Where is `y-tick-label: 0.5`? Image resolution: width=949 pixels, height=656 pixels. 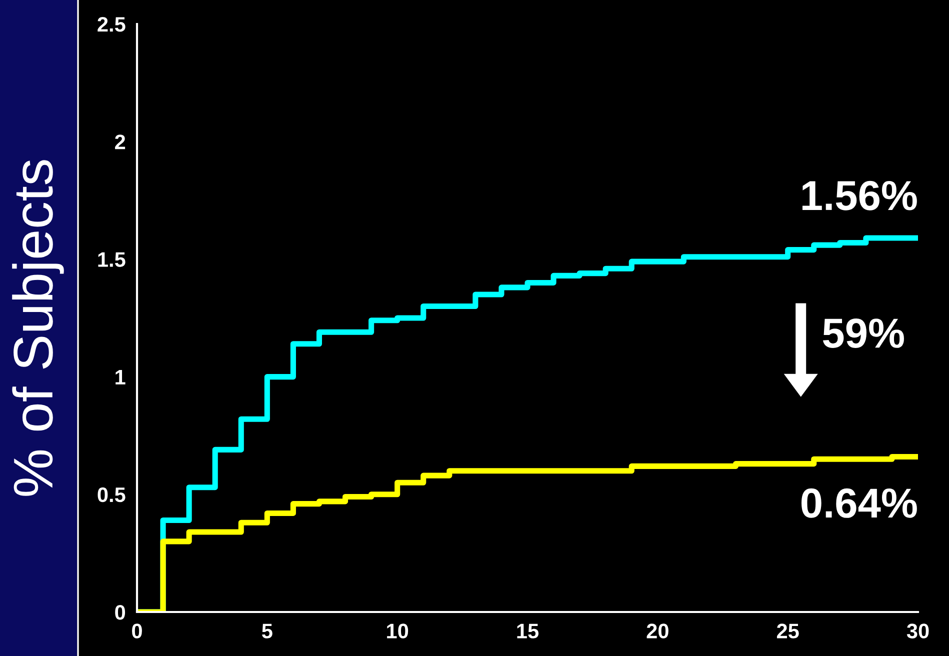
y-tick-label: 0.5 is located at coordinates (112, 494).